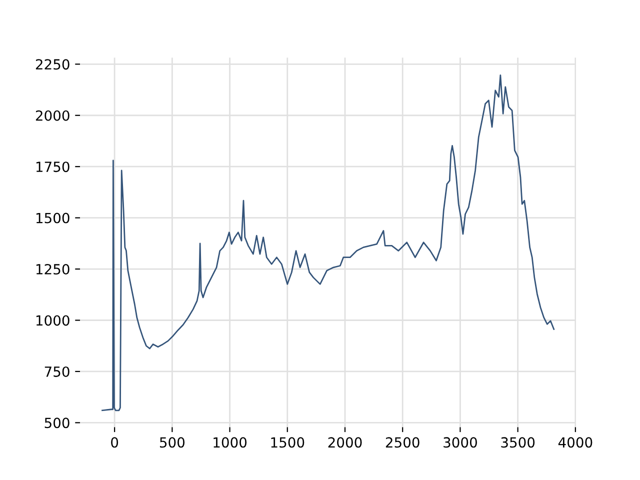  What do you see at coordinates (287, 442) in the screenshot?
I see `x-tick-label: 1500` at bounding box center [287, 442].